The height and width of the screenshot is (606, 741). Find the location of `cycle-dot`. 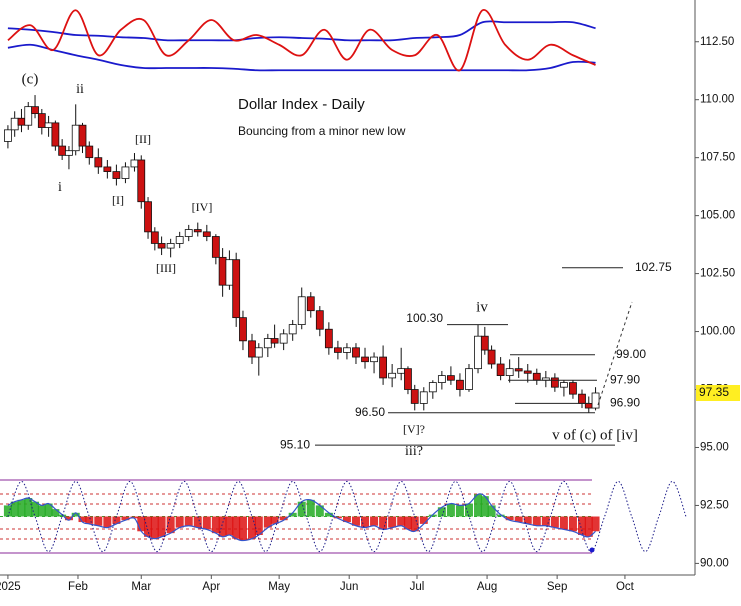

cycle-dot is located at coordinates (592, 550).